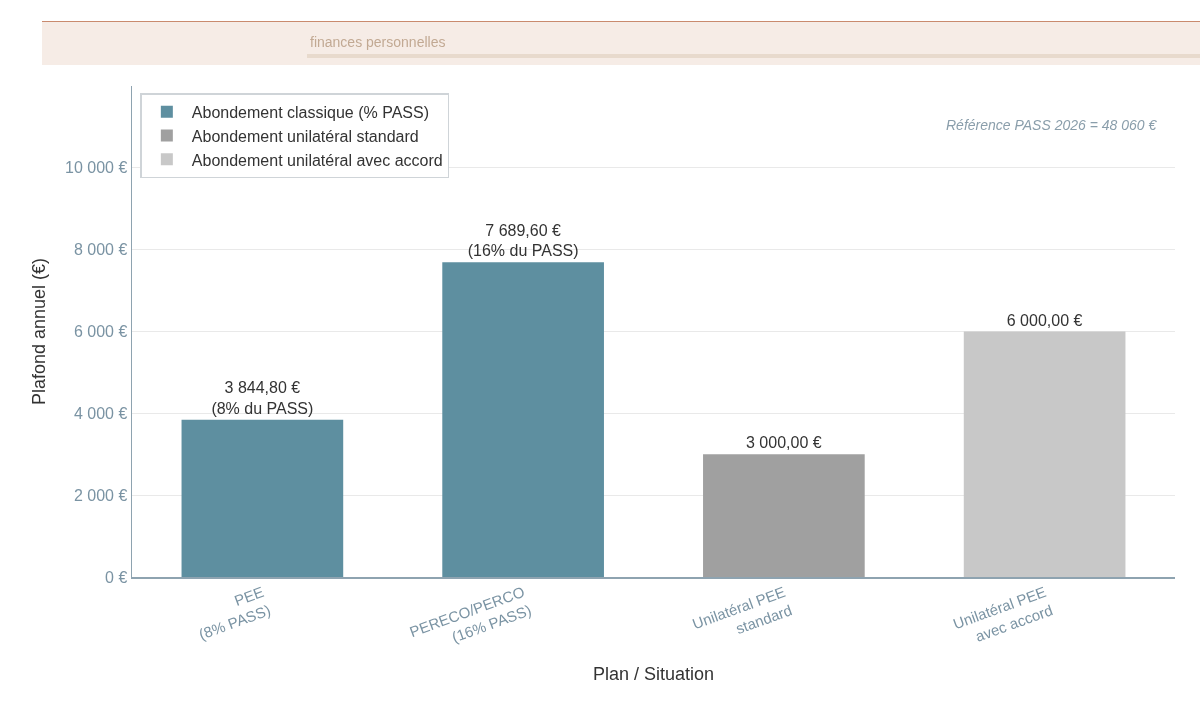  Describe the element at coordinates (1044, 320) in the screenshot. I see `data-label: 6 000,00 €` at that location.